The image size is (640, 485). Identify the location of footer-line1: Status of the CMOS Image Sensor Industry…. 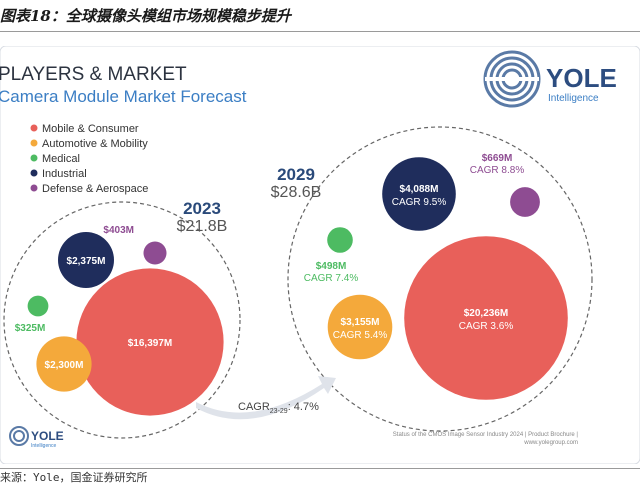
(486, 435).